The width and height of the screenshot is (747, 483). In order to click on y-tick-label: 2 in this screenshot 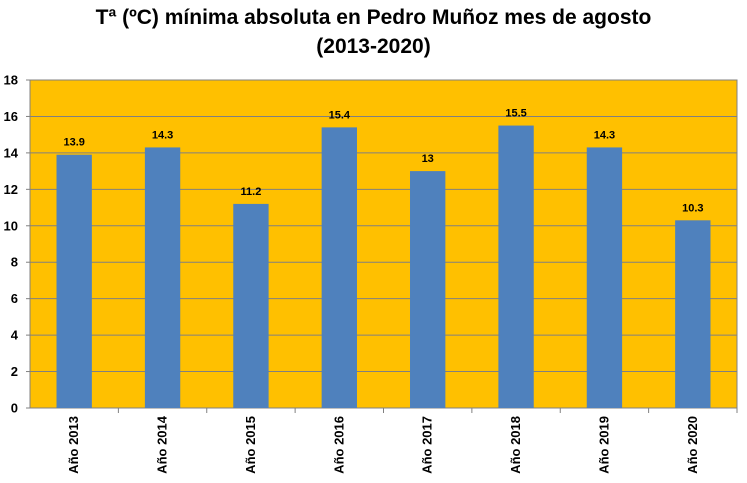, I will do `click(14, 371)`.